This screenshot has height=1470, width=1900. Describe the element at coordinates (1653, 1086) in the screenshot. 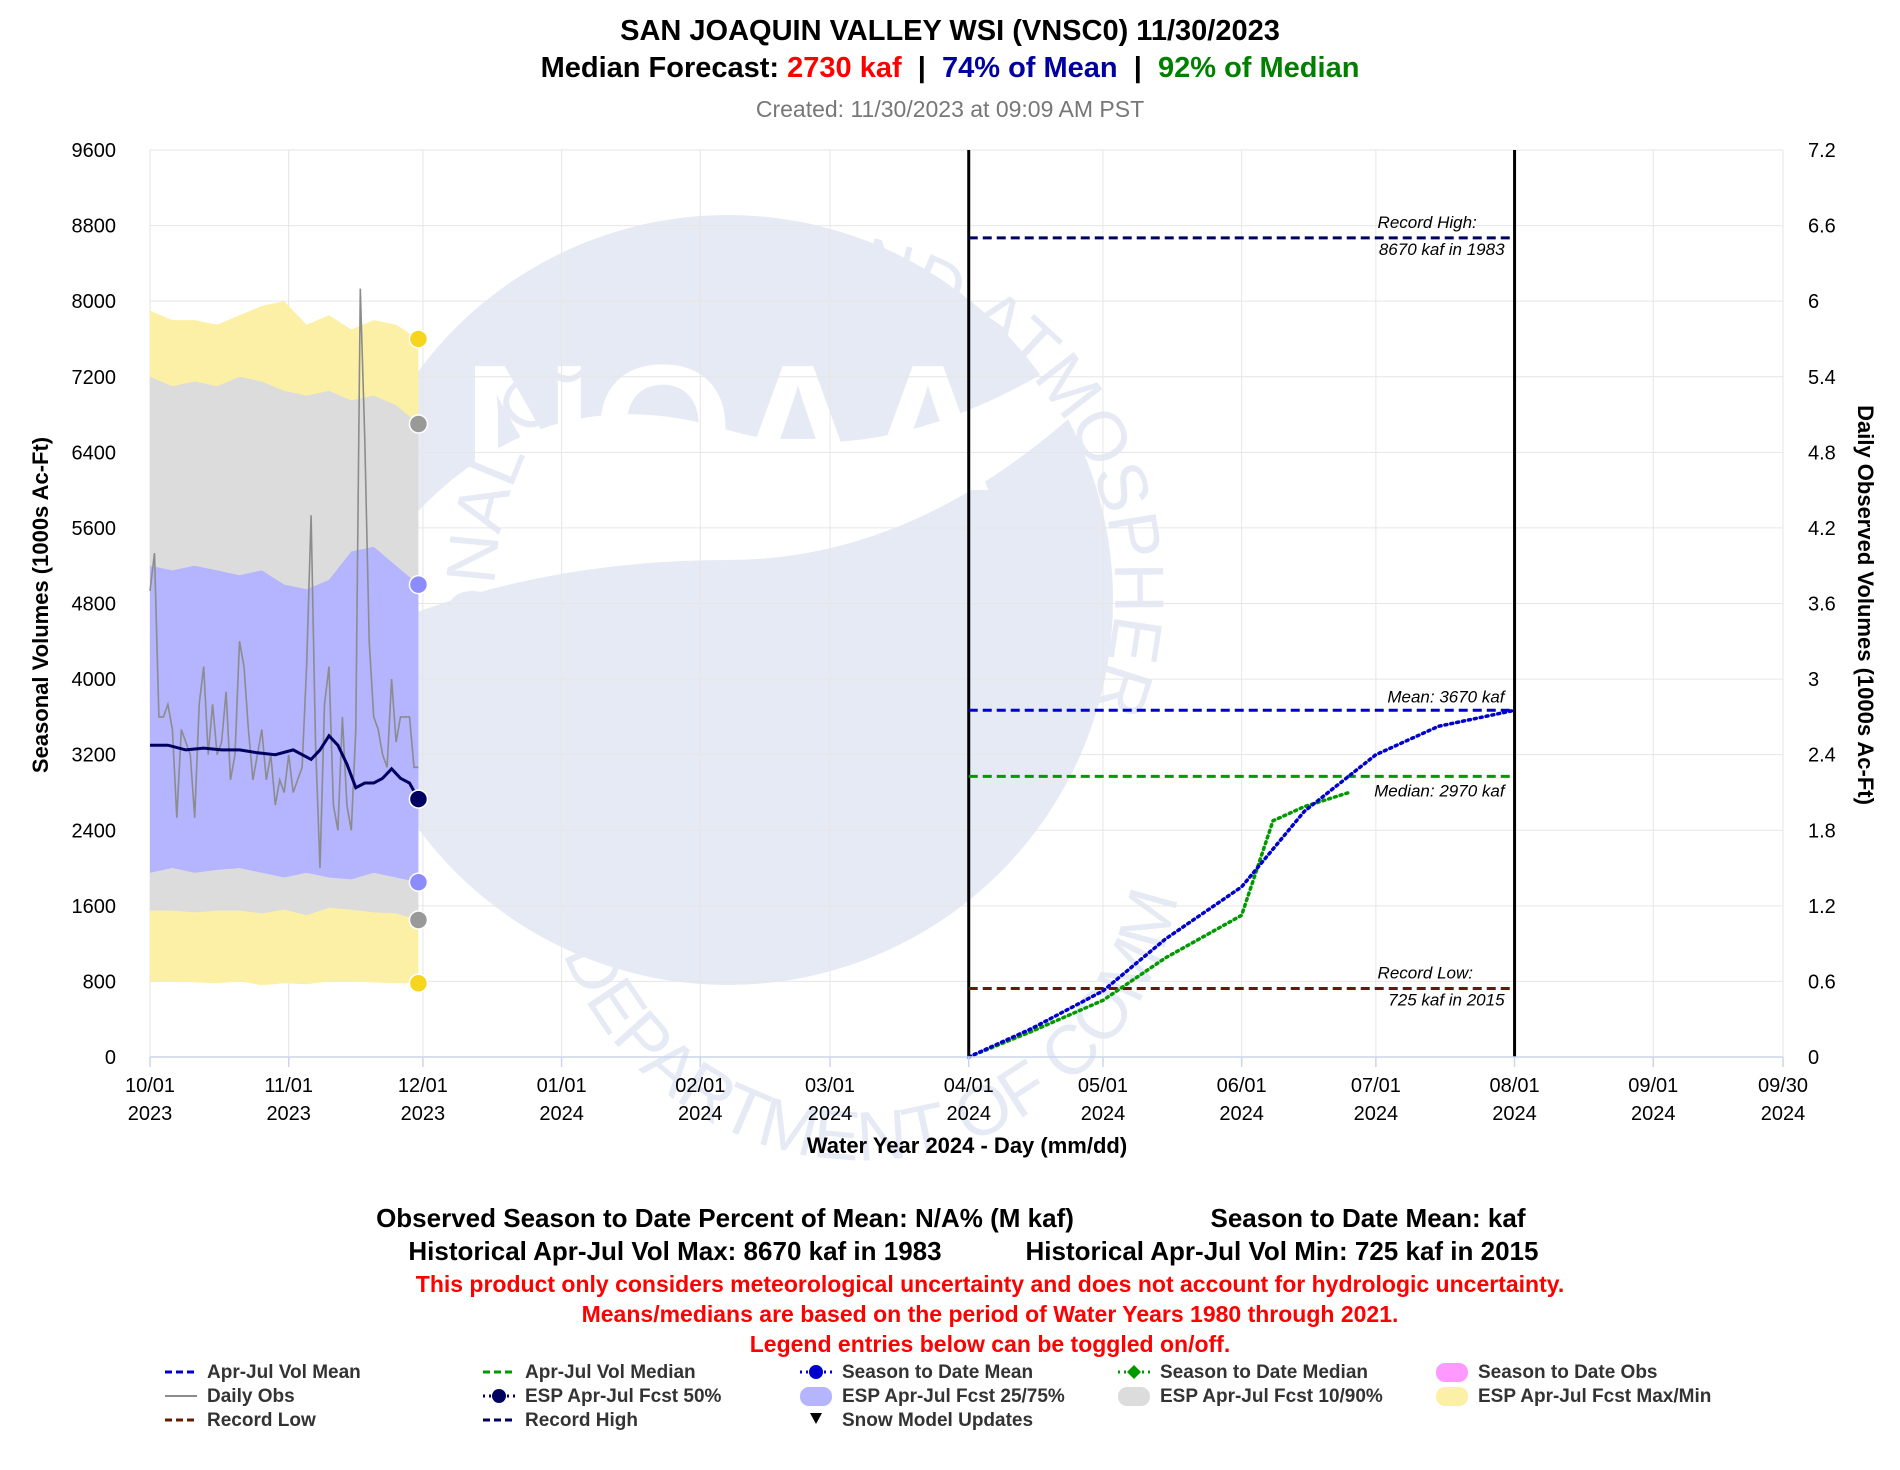

I see `x-tick-label: 09/01` at that location.